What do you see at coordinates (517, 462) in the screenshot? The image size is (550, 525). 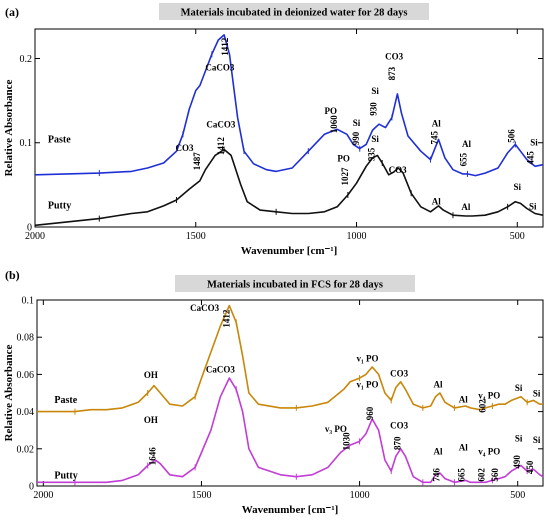 I see `peak-annotation: 490` at bounding box center [517, 462].